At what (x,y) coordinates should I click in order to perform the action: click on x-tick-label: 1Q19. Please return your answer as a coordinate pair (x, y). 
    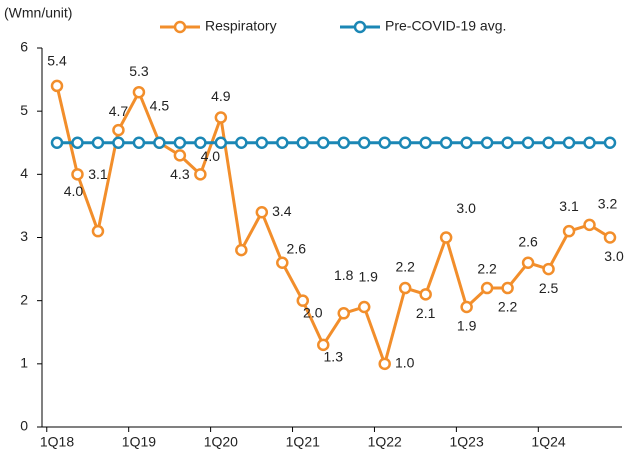
    Looking at the image, I should click on (139, 442).